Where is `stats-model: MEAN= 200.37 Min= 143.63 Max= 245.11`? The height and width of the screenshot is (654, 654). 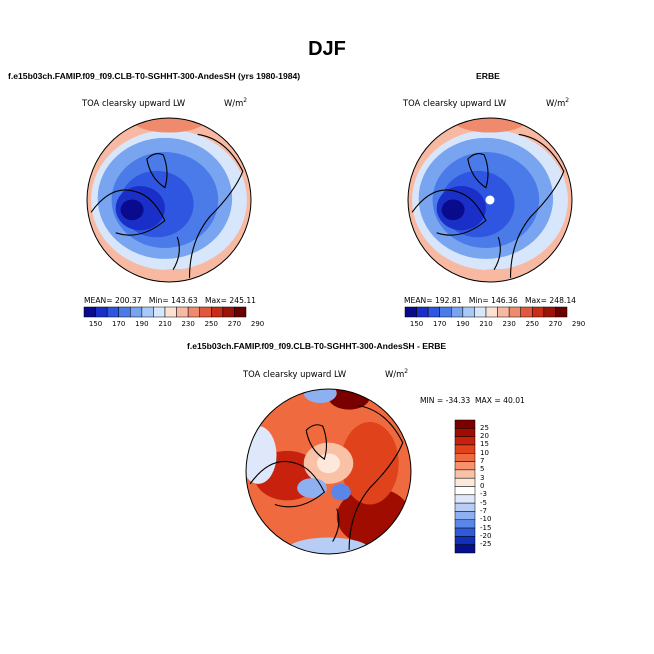 stats-model: MEAN= 200.37 Min= 143.63 Max= 245.11 is located at coordinates (170, 300).